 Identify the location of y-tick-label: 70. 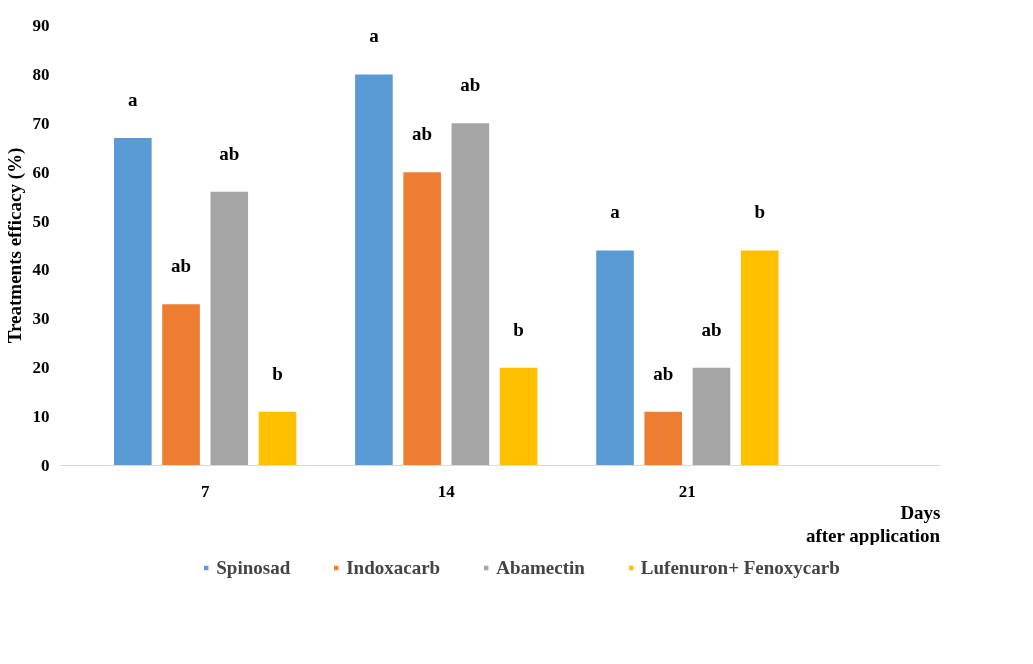
(41, 123).